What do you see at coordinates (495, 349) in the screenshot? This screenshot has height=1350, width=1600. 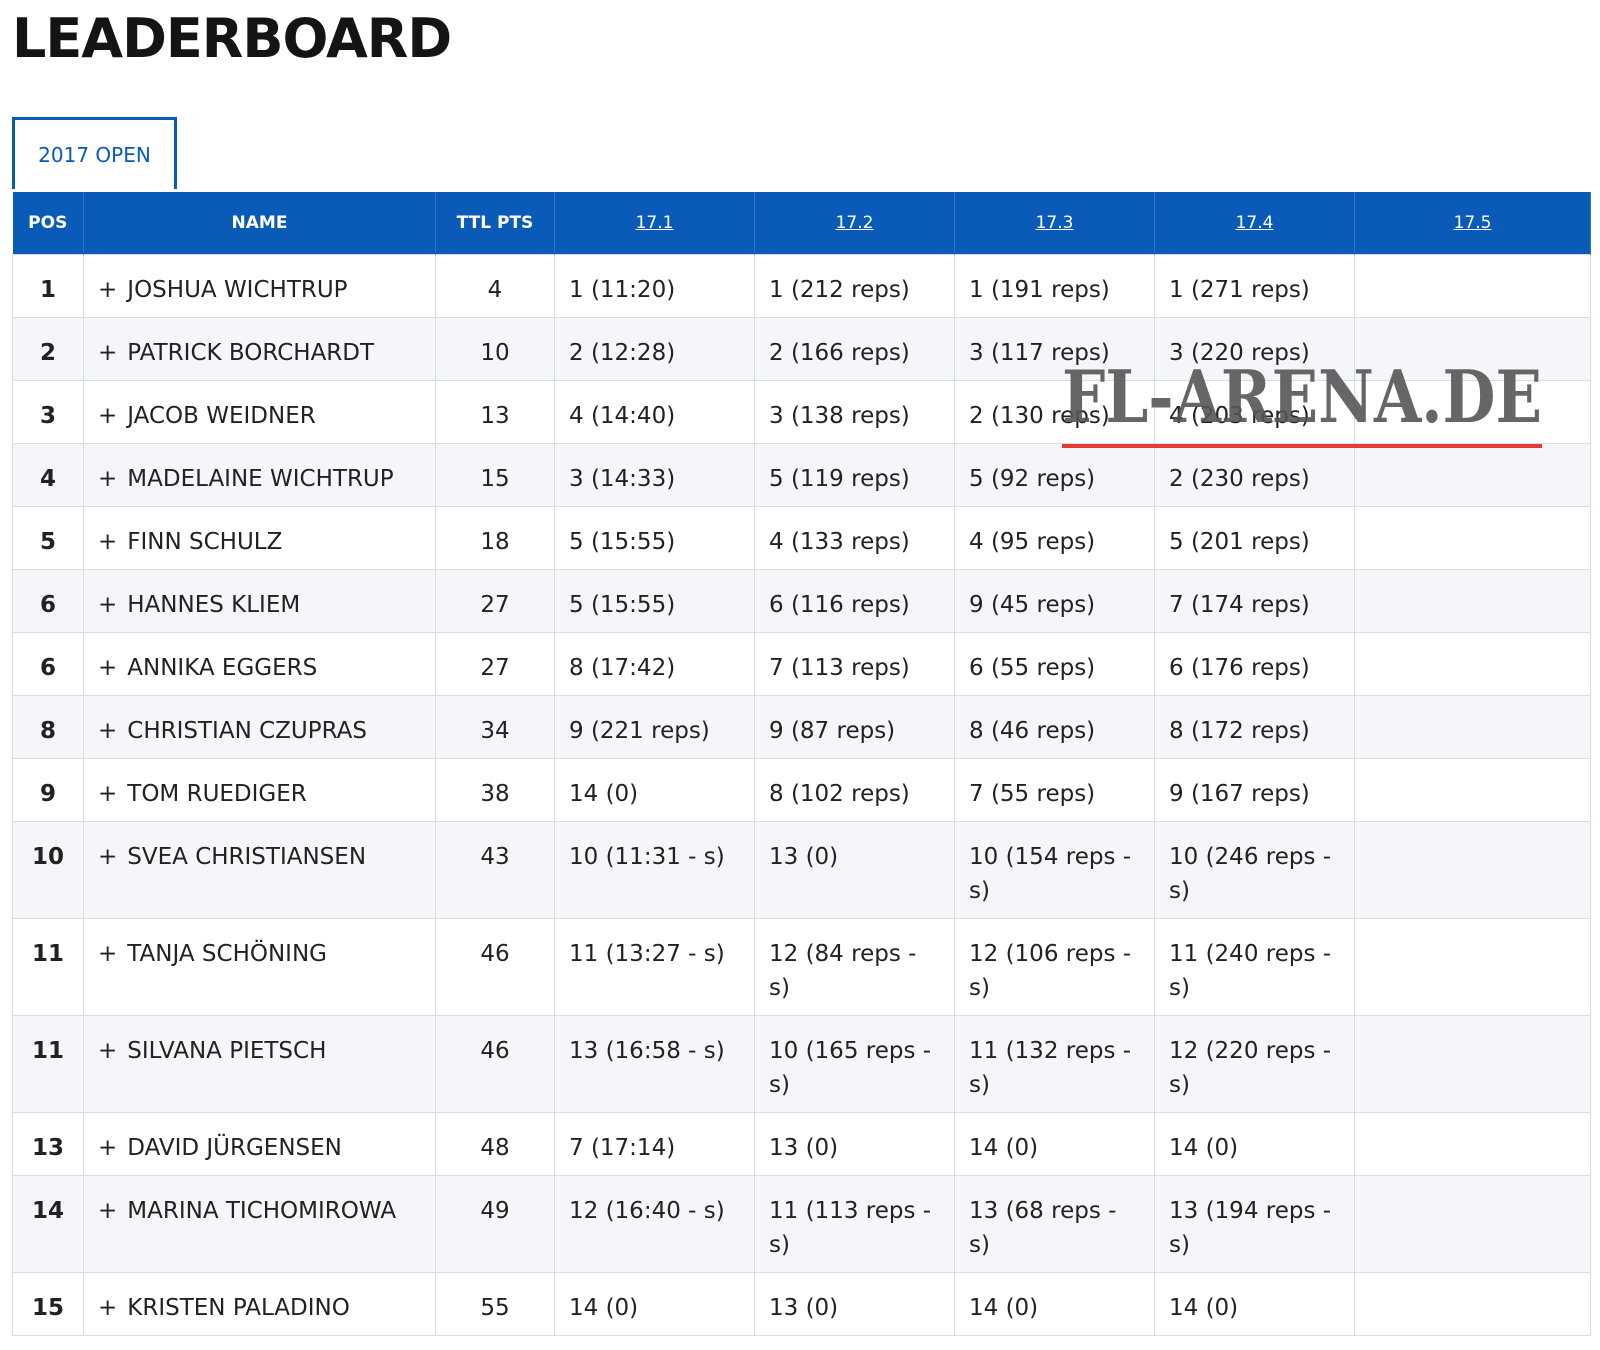 I see `total-points-cell: 10` at bounding box center [495, 349].